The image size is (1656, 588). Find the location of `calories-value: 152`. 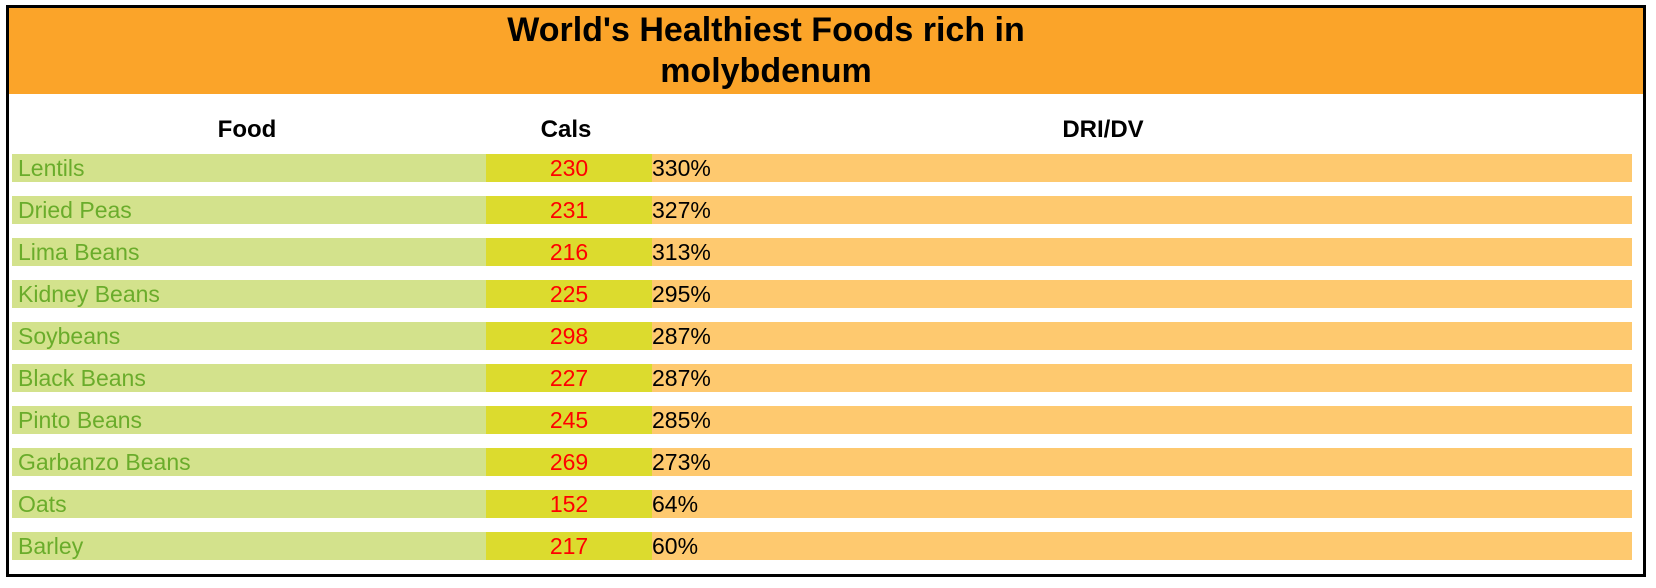

calories-value: 152 is located at coordinates (569, 504).